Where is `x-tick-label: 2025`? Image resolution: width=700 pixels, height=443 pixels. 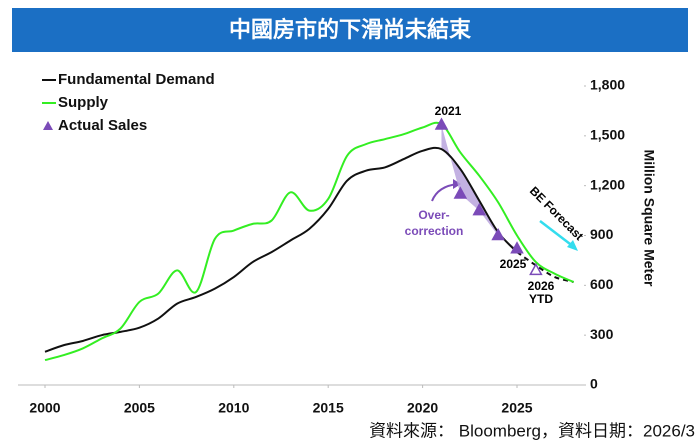 x-tick-label: 2025 is located at coordinates (516, 408).